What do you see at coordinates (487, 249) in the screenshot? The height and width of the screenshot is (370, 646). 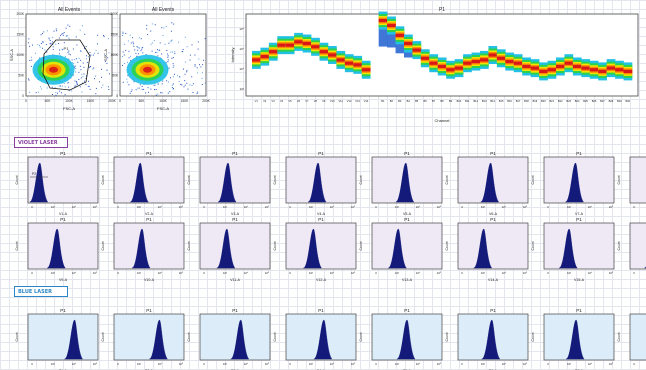 I see `histogram-panel: P1 V14-A Count 0 10³ 10⁴ 10⁵` at bounding box center [487, 249].